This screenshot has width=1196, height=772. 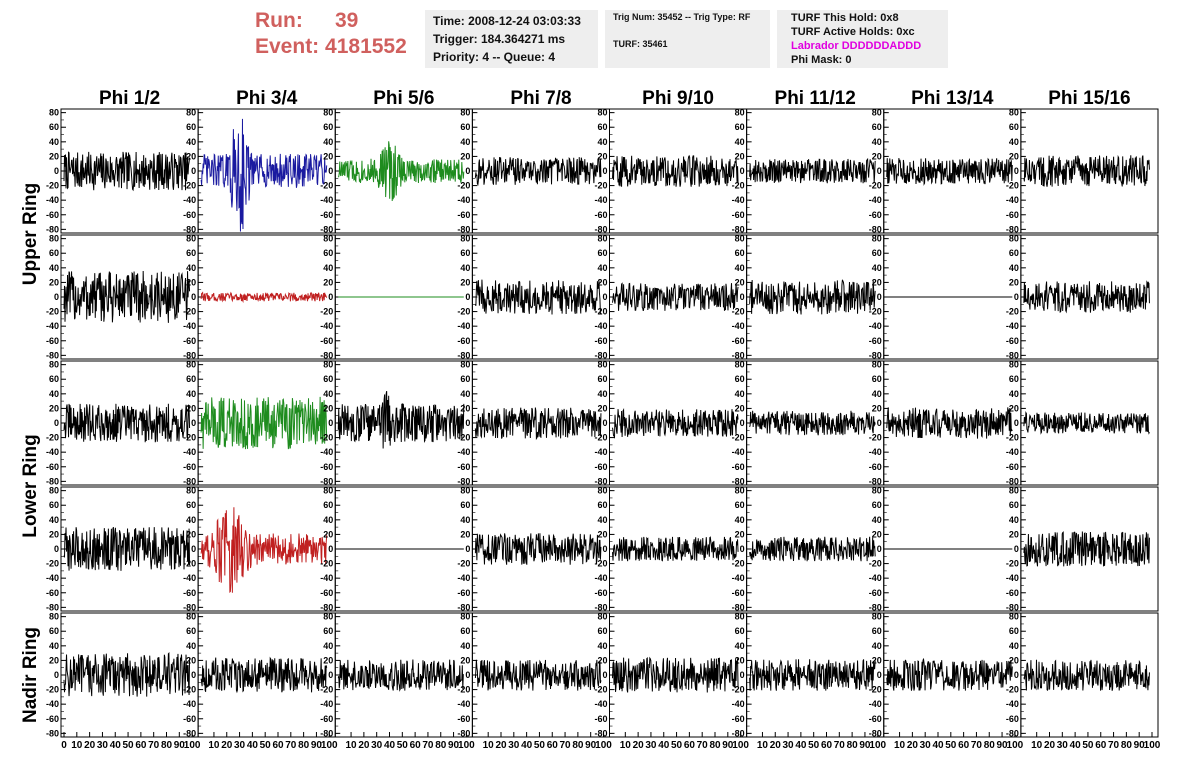 I want to click on event-label: Event:, so click(x=287, y=46).